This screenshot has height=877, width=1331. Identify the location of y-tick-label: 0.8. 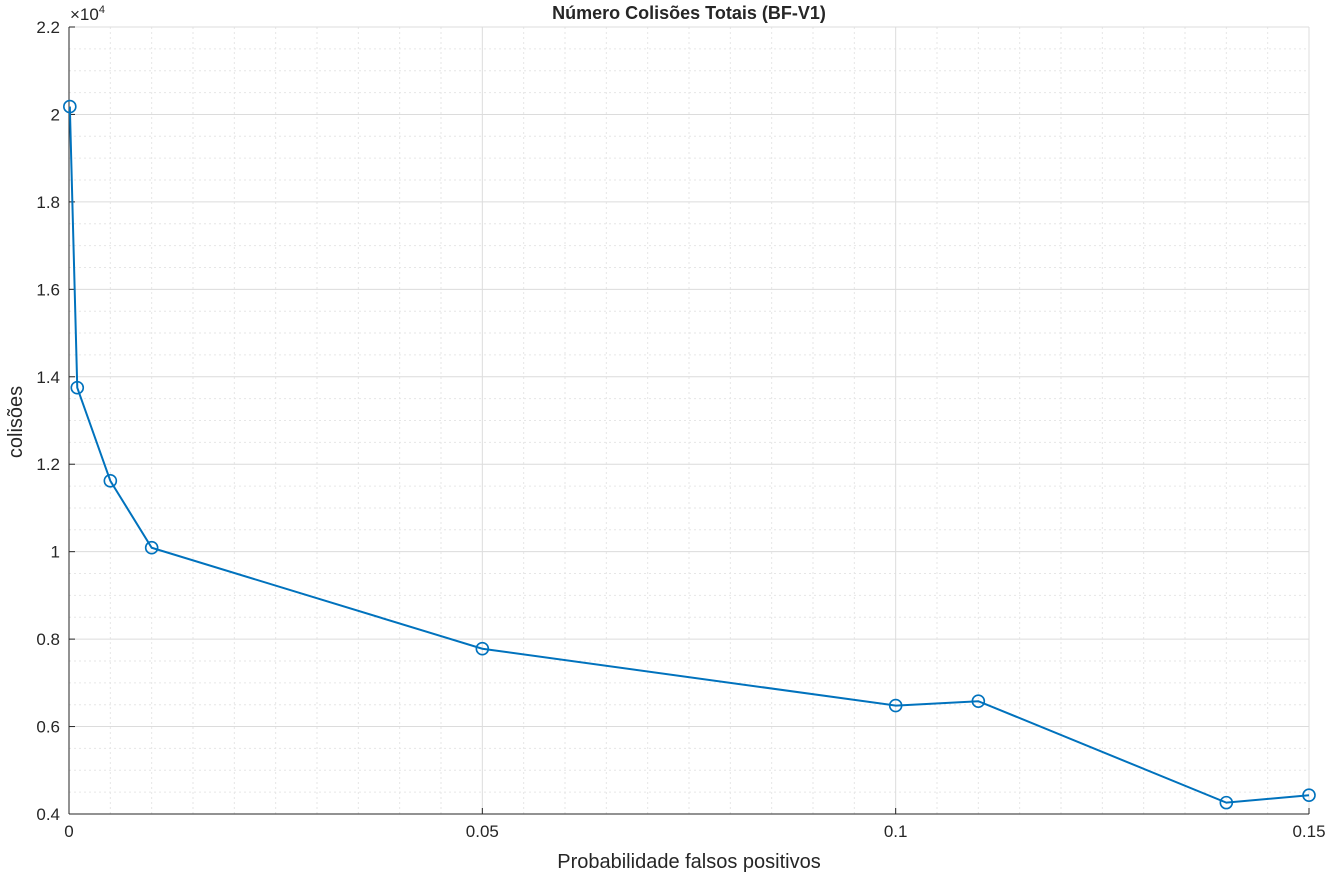
(48, 639).